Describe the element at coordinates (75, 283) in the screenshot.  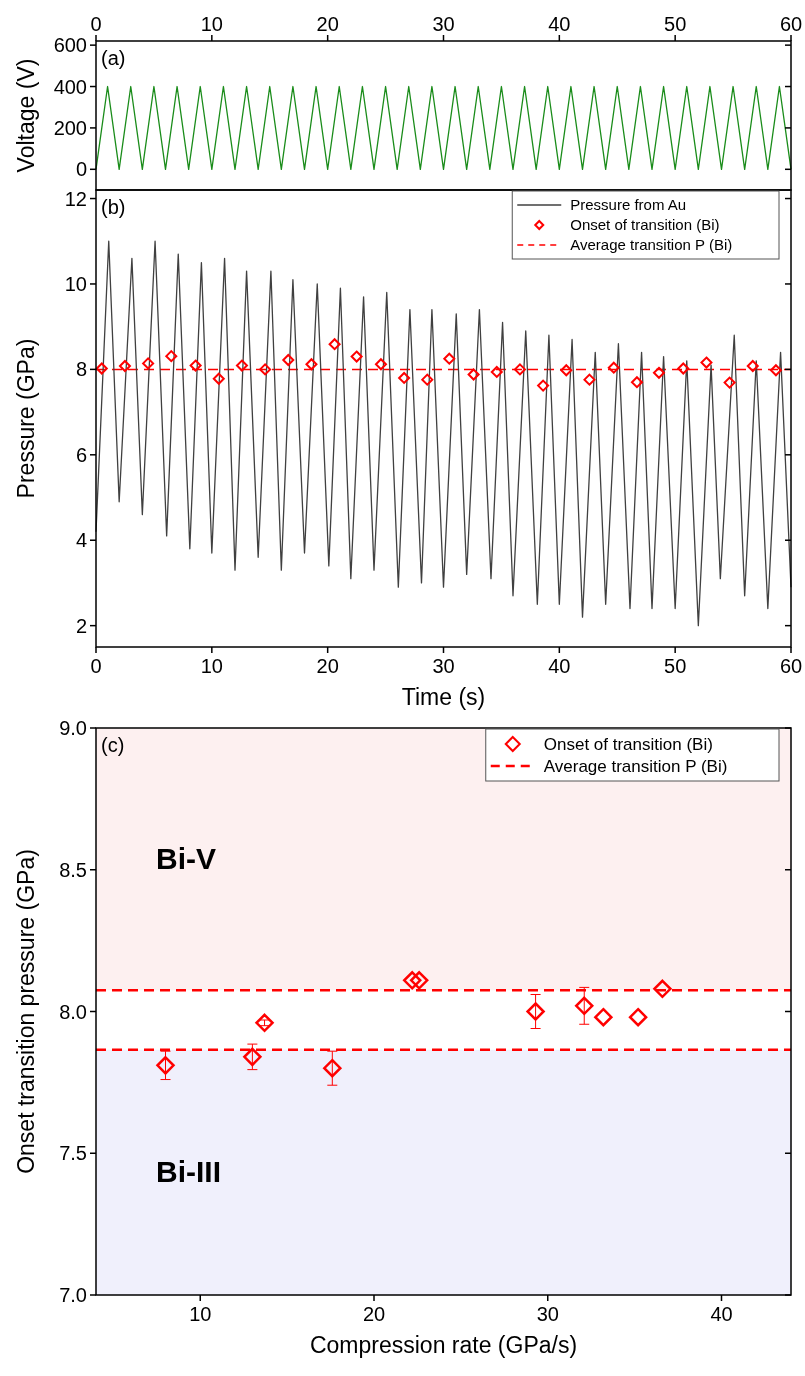
I see `y-tick-label: 10` at that location.